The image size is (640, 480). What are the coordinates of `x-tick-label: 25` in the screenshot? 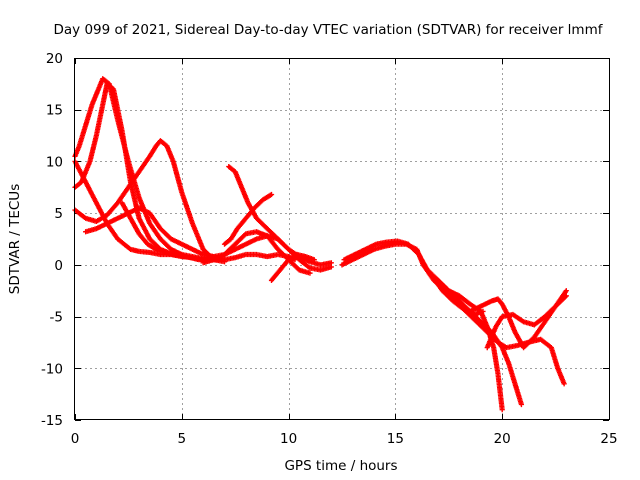 It's located at (608, 439).